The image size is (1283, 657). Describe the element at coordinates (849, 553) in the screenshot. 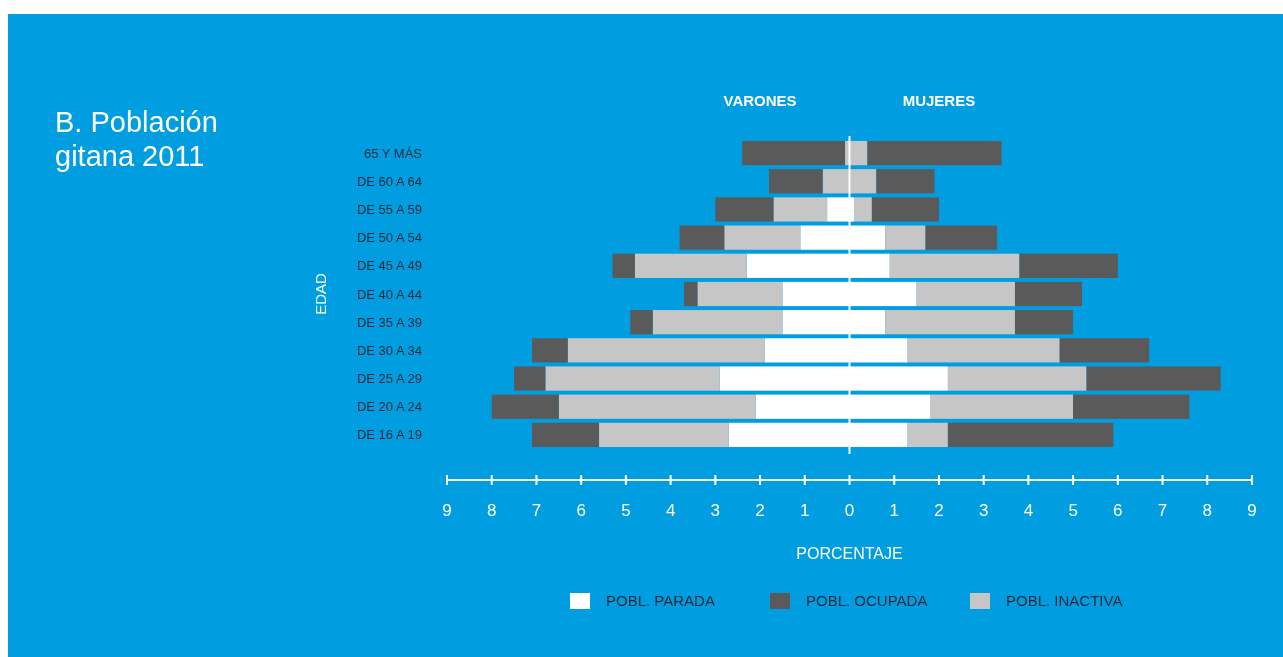

I see `x-axis-title: PORCENTAJE` at that location.